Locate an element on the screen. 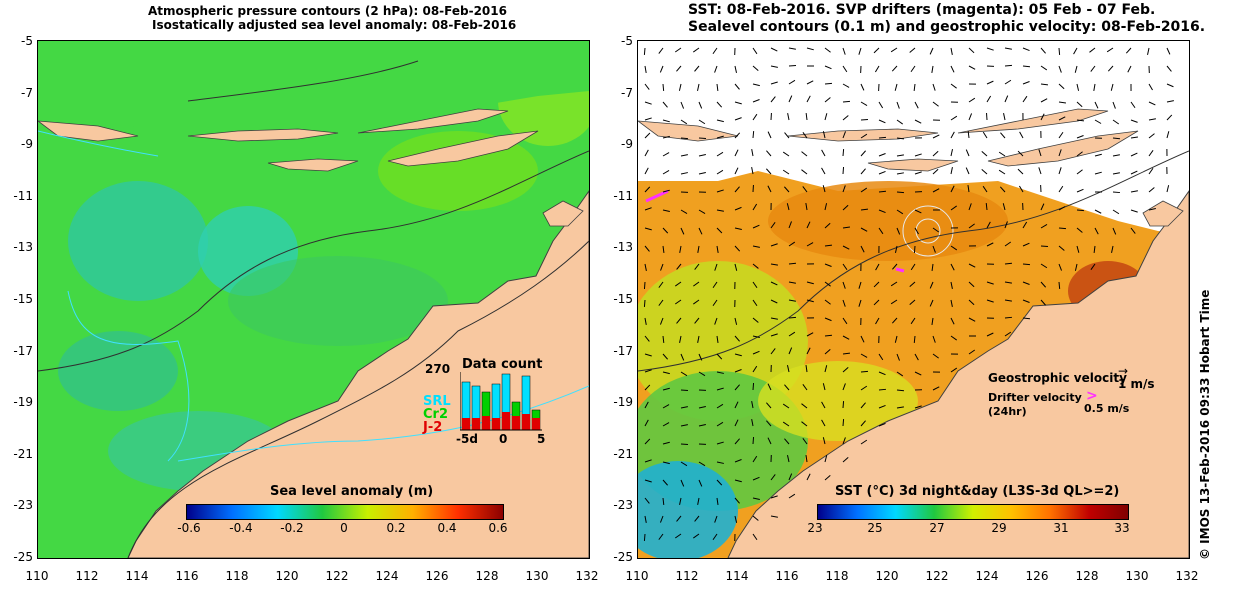 The width and height of the screenshot is (1250, 590). lon-tick-label: 112 is located at coordinates (87, 576).